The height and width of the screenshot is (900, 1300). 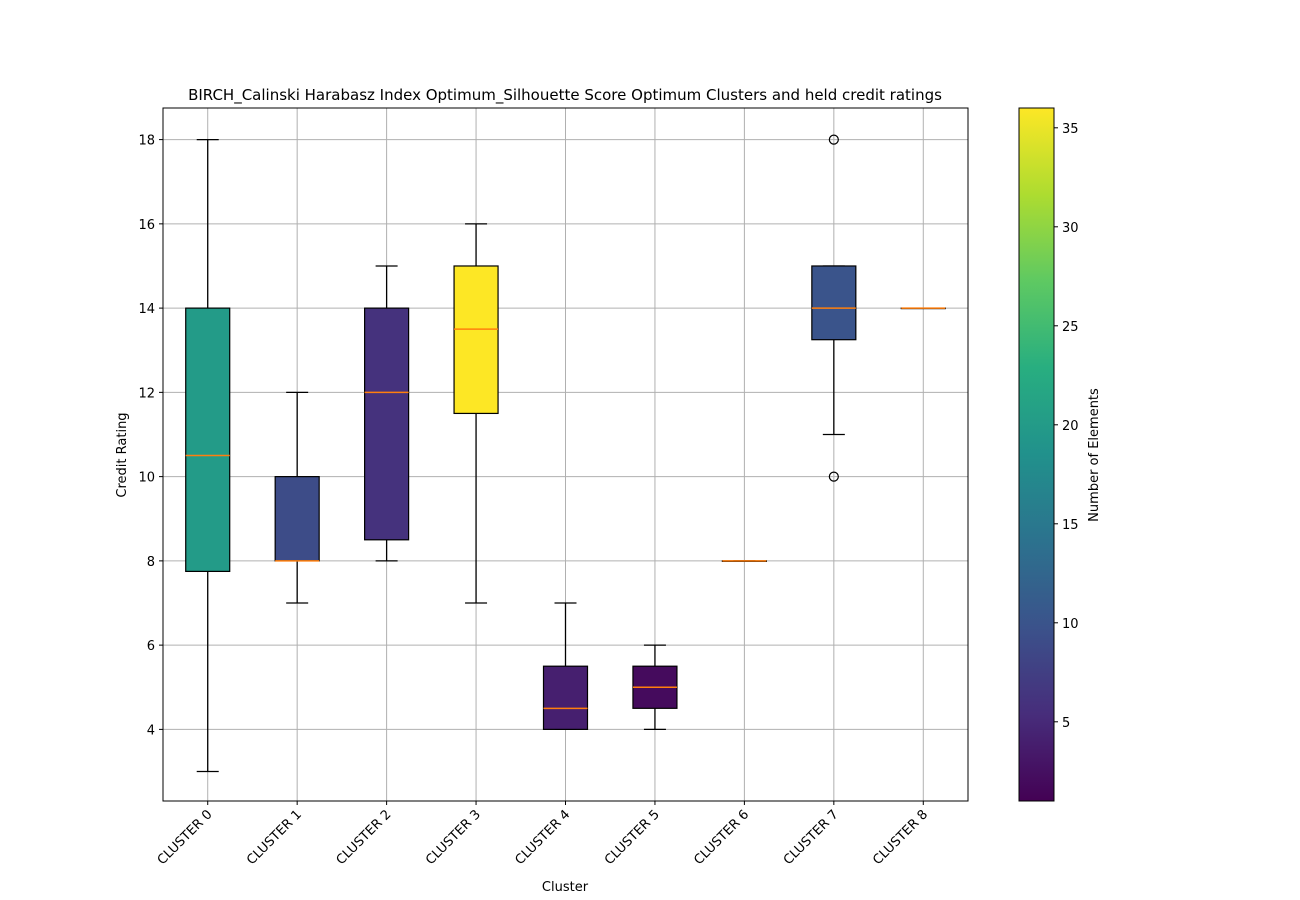 What do you see at coordinates (900, 837) in the screenshot?
I see `x-tick-label: CLUSTER 8` at bounding box center [900, 837].